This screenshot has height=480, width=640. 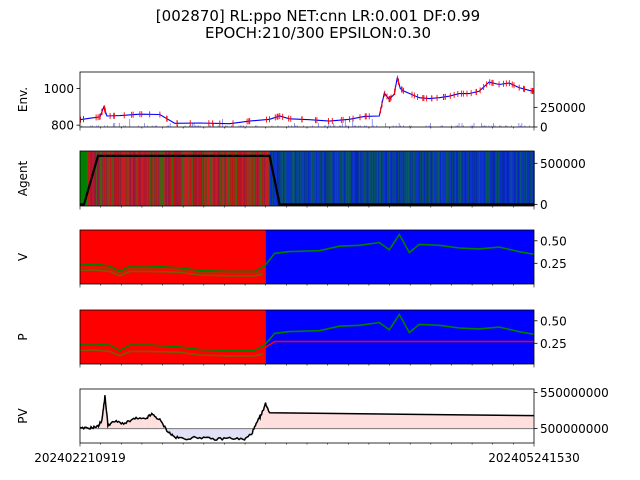 What do you see at coordinates (553, 344) in the screenshot?
I see `right-tick-label: 0.25` at bounding box center [553, 344].